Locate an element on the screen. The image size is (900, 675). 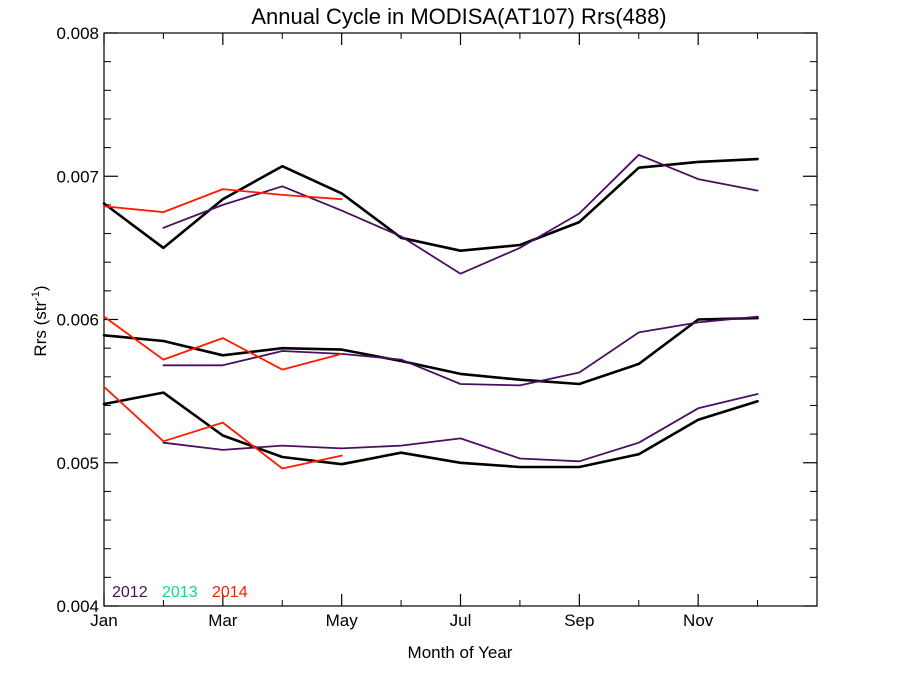
series-climatology-lower-line is located at coordinates (430, 430).